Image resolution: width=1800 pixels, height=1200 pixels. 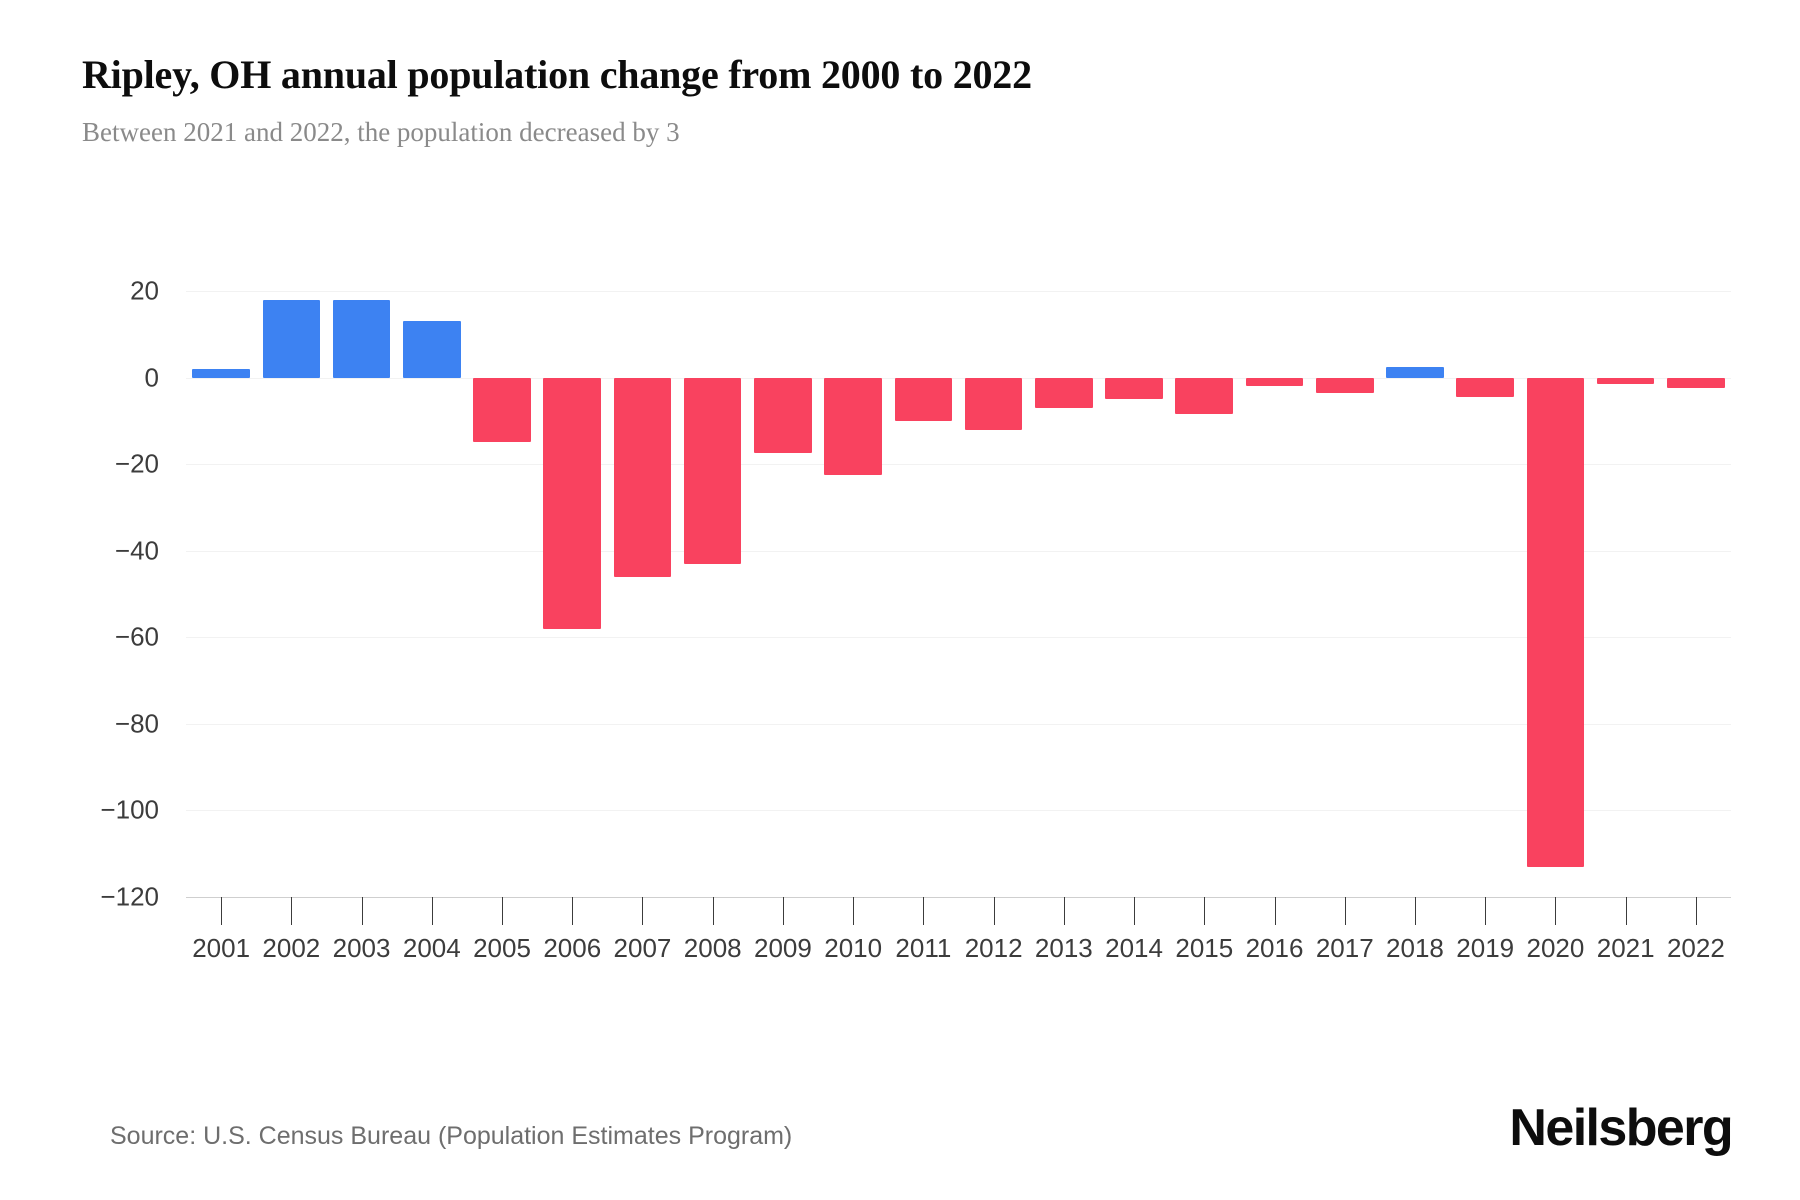 What do you see at coordinates (502, 948) in the screenshot?
I see `x-axis-tick-label: 2005` at bounding box center [502, 948].